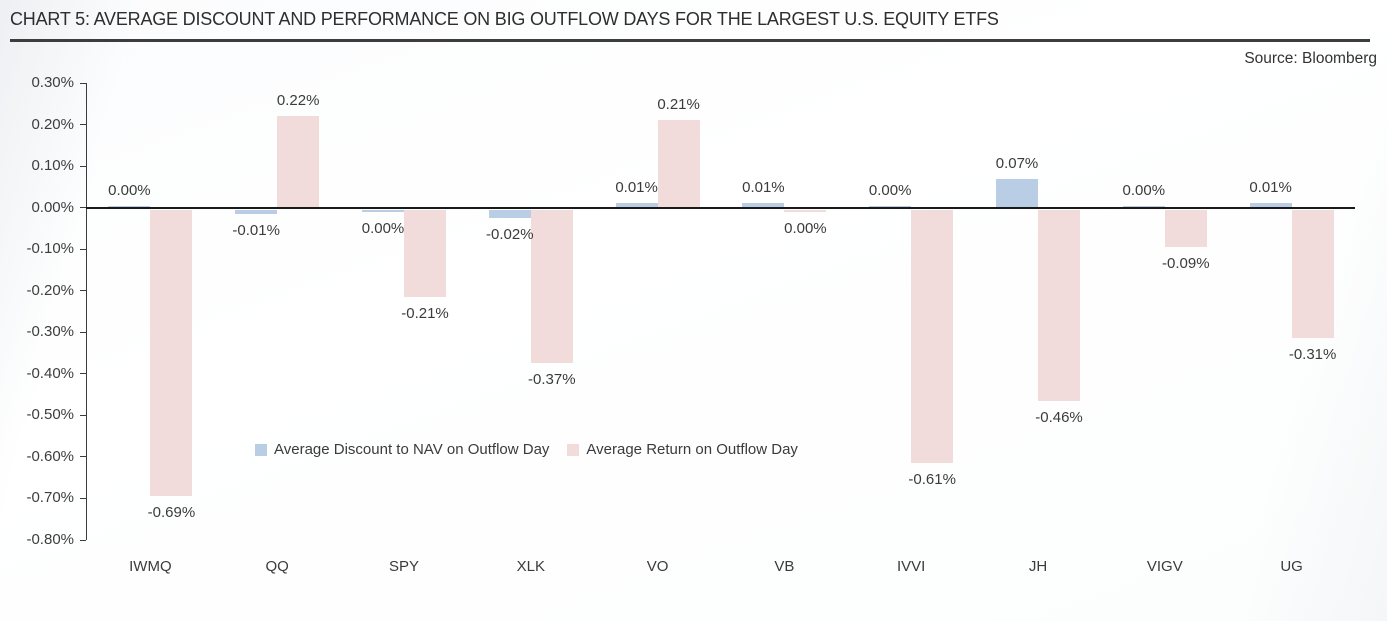 The width and height of the screenshot is (1387, 621). What do you see at coordinates (256, 230) in the screenshot?
I see `data-label: -0.01%` at bounding box center [256, 230].